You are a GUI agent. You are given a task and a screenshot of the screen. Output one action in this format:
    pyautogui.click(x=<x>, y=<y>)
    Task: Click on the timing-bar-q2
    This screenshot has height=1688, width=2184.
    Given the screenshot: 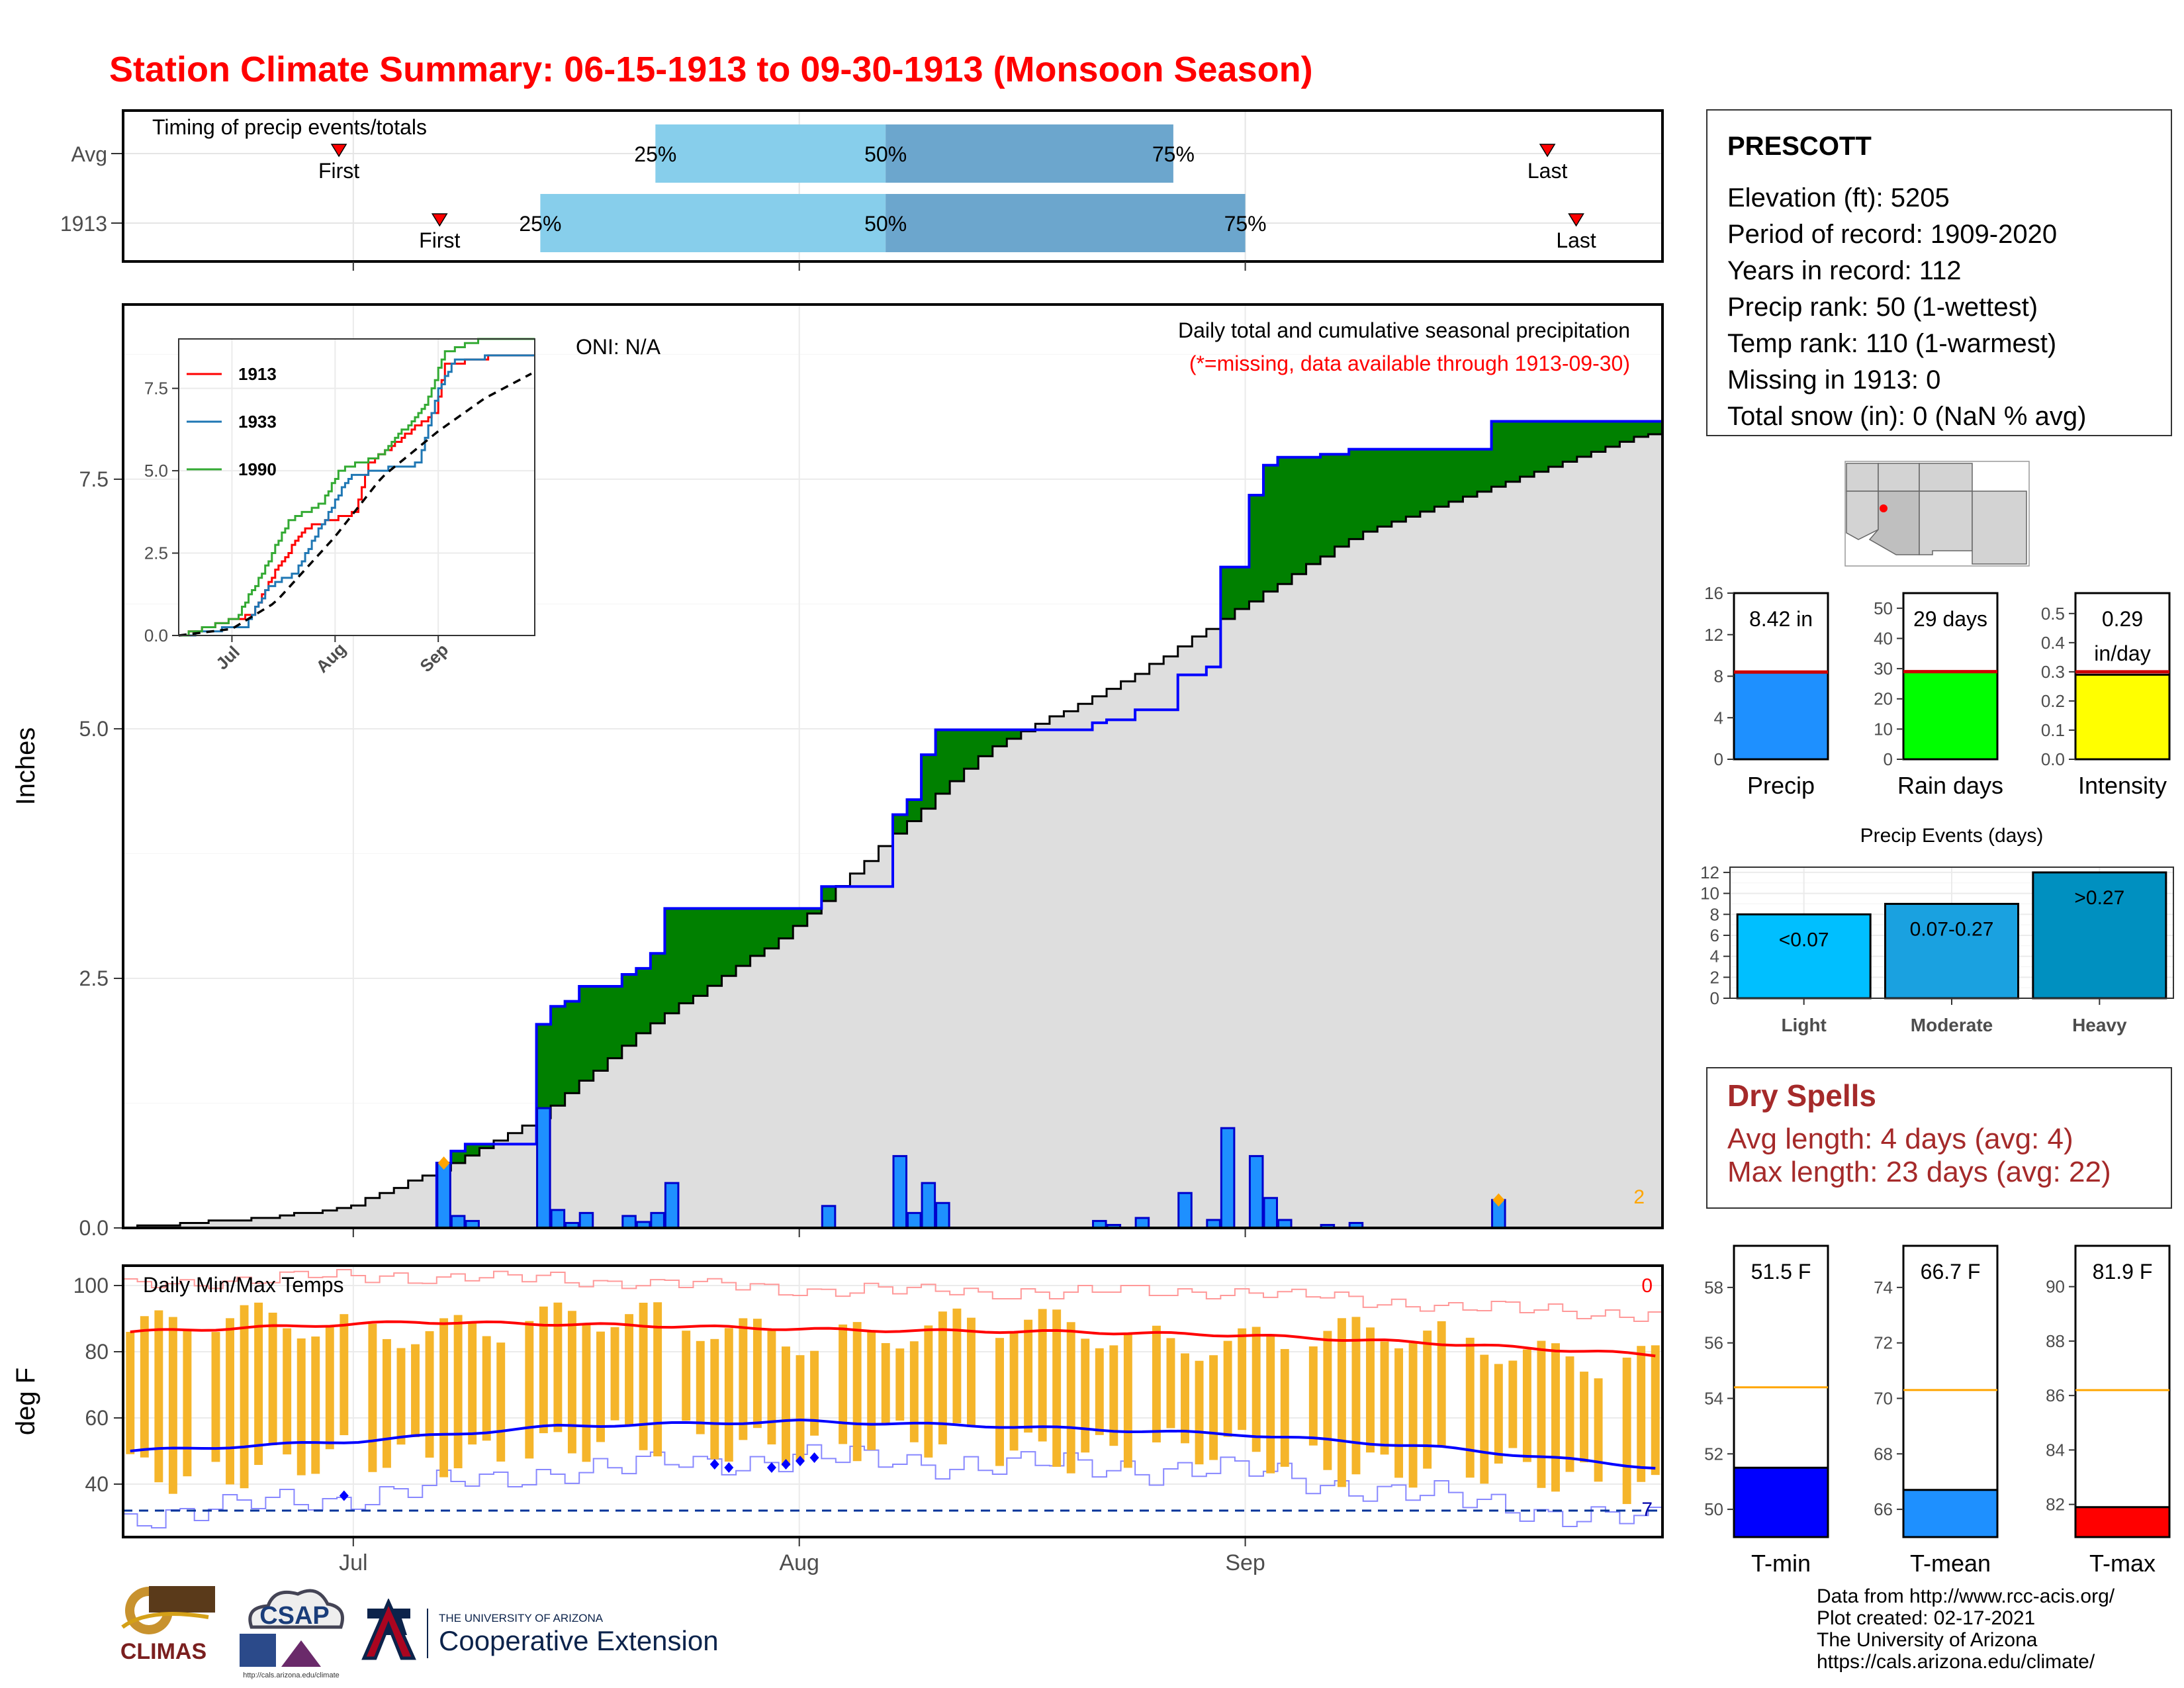 What is the action you would take?
    pyautogui.click(x=1066, y=223)
    